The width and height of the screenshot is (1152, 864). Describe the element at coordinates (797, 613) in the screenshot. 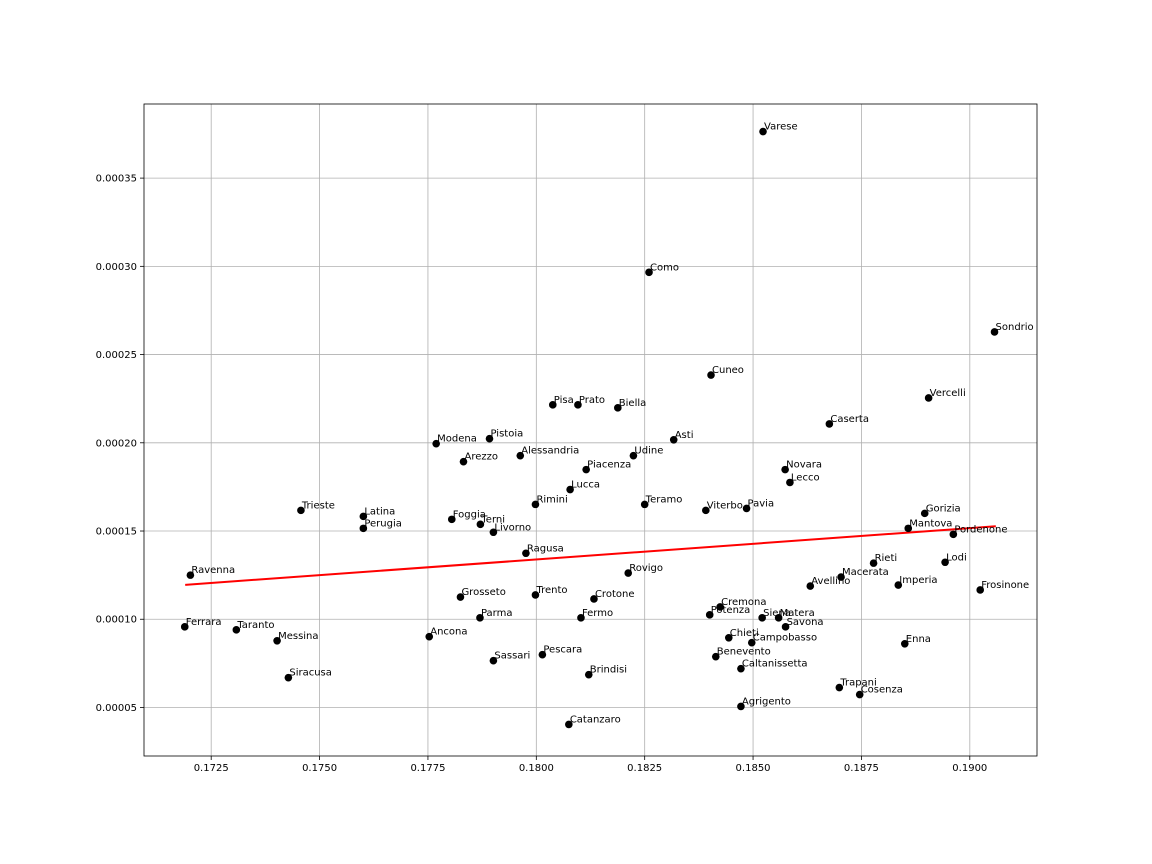

I see `point-label: Matera` at that location.